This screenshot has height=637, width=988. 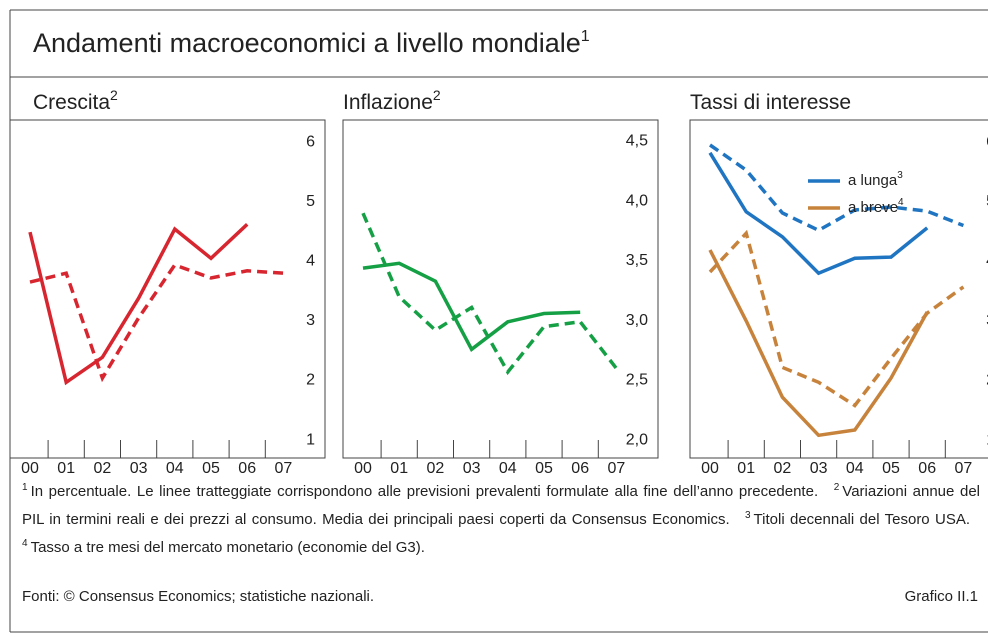 I want to click on legend-name: a breve, so click(x=873, y=207).